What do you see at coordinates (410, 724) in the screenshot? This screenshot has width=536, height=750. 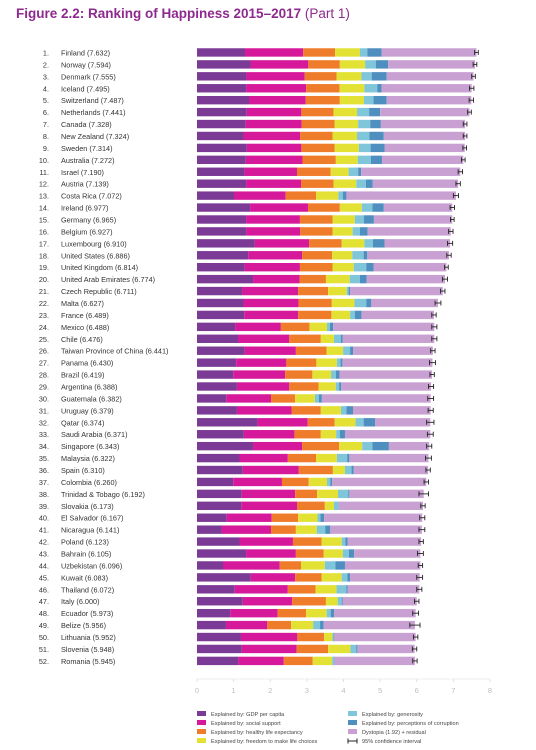 I see `legend-label: Explained by: perceptions of corruption` at bounding box center [410, 724].